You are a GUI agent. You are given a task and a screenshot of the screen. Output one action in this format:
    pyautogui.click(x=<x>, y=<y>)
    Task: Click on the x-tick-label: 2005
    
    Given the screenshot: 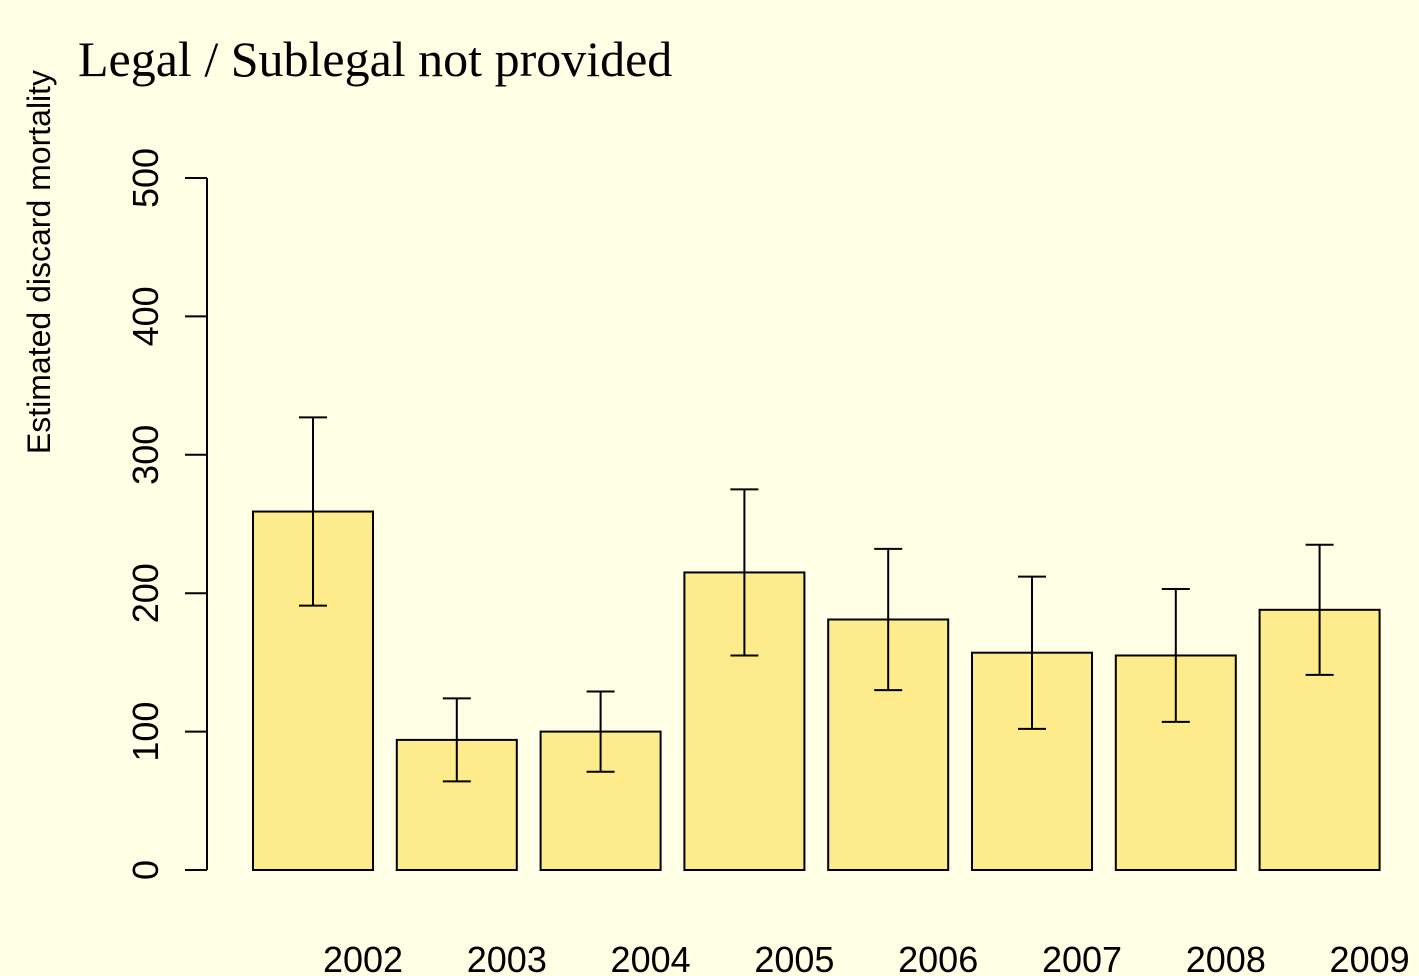 What is the action you would take?
    pyautogui.click(x=794, y=957)
    